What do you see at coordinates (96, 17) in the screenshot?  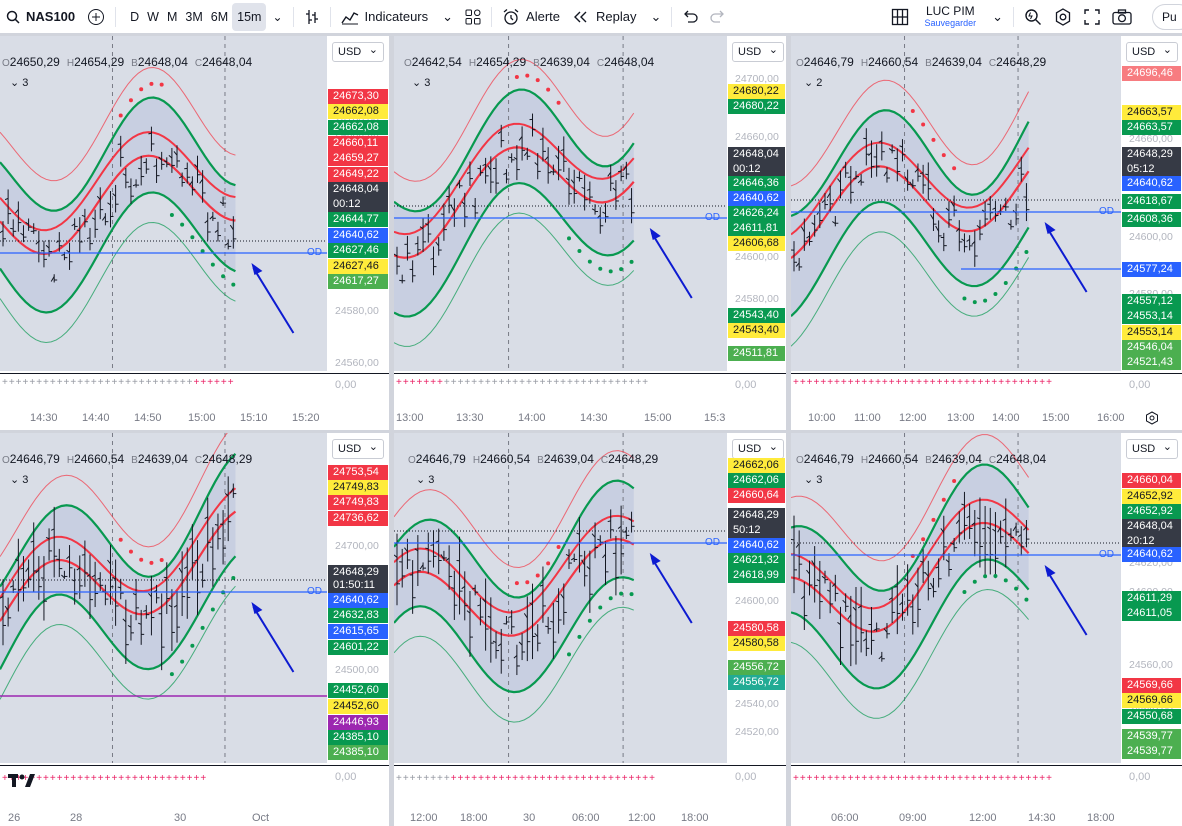 I see `compare-button` at bounding box center [96, 17].